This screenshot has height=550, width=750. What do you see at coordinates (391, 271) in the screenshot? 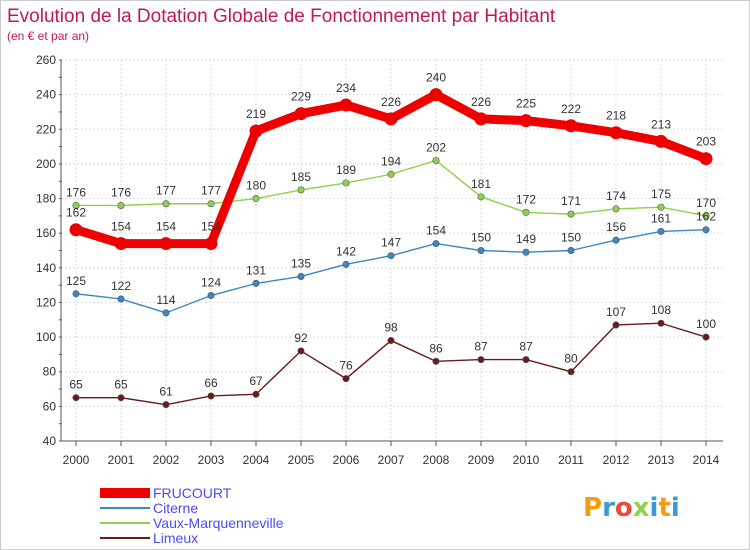
I see `series-citerne` at bounding box center [391, 271].